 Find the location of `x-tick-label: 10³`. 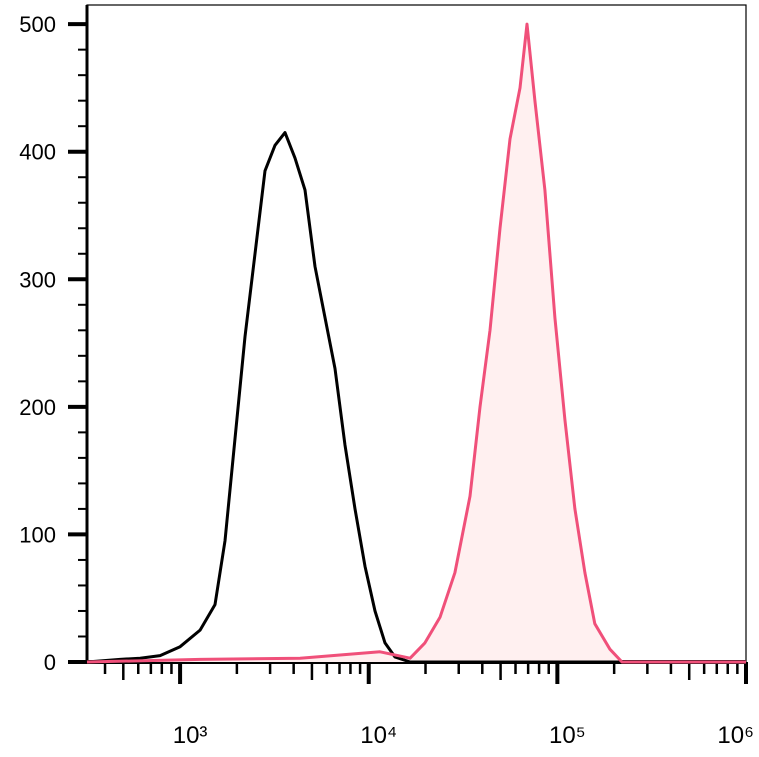

x-tick-label: 10³ is located at coordinates (190, 735).